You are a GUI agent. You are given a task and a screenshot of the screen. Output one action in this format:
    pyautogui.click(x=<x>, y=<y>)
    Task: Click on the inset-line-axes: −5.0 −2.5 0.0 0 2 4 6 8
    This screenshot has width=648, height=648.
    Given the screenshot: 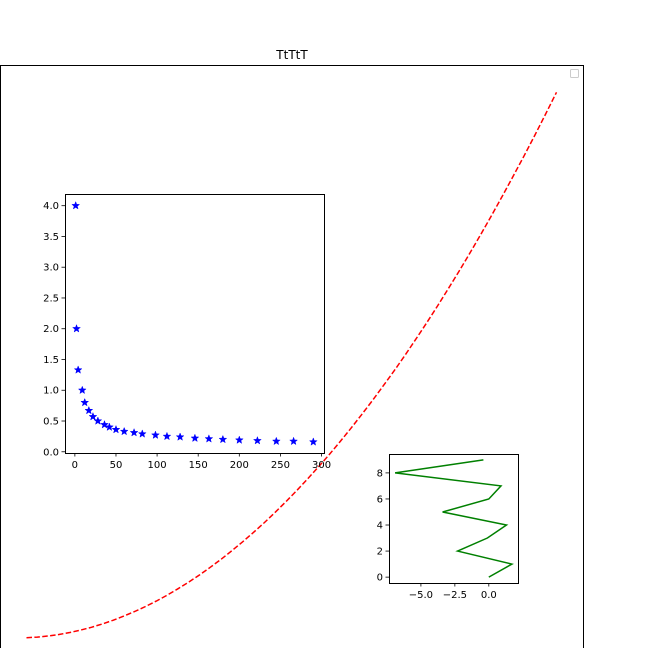 What is the action you would take?
    pyautogui.click(x=448, y=527)
    